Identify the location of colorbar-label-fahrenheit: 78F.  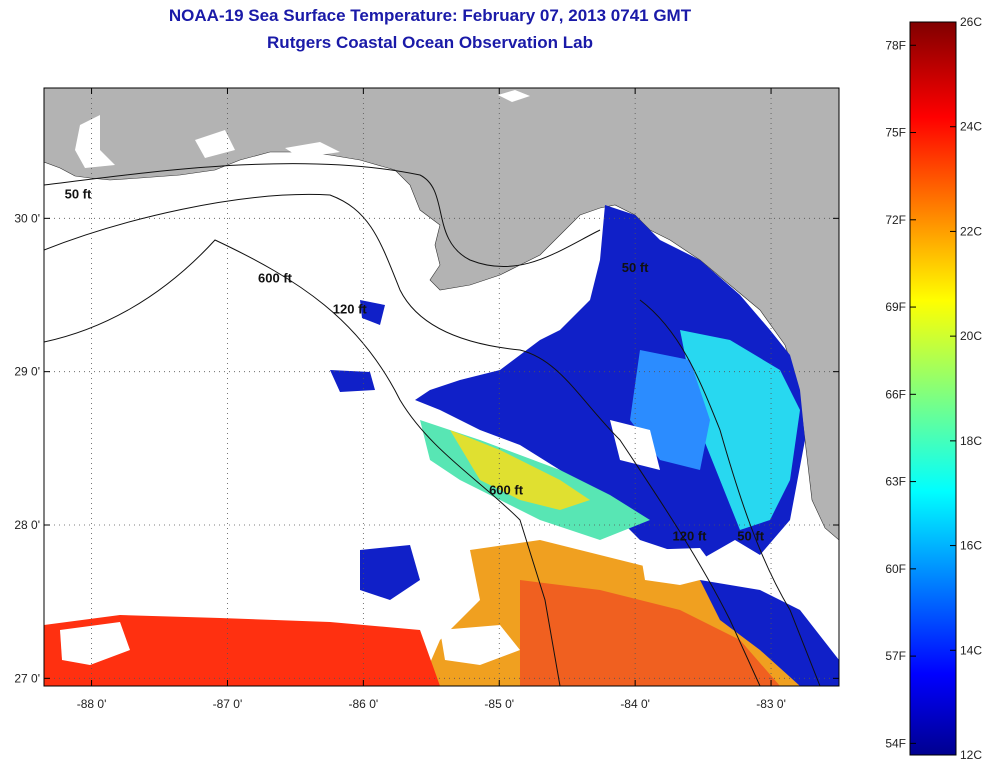
(895, 45).